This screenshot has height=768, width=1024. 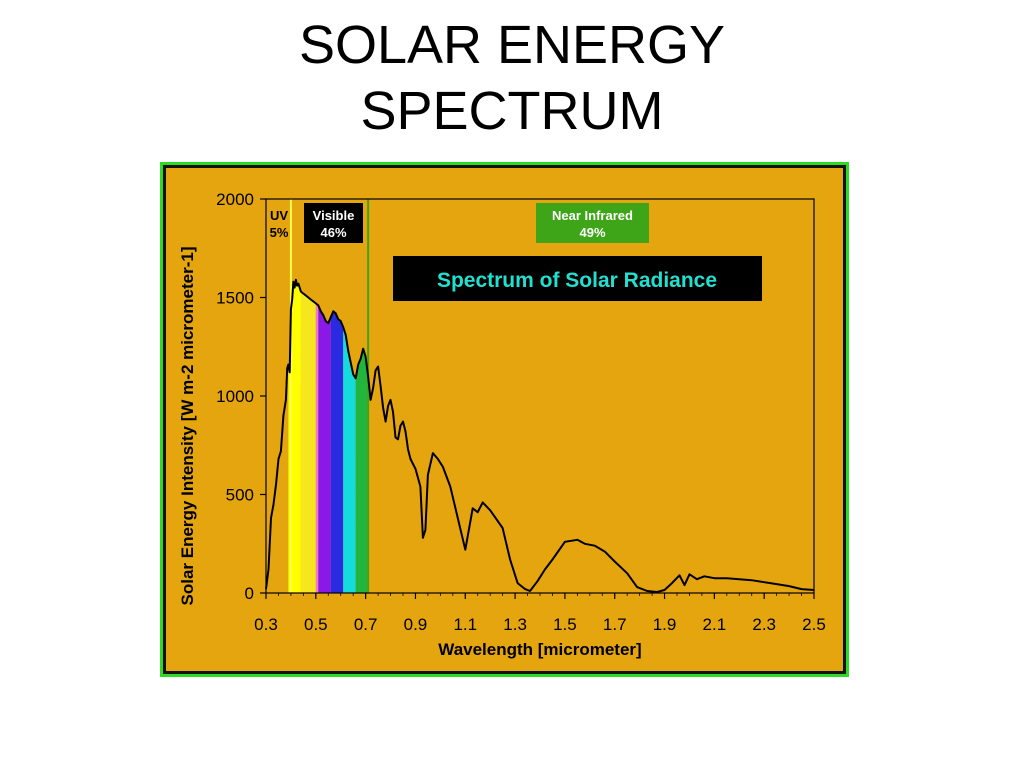 What do you see at coordinates (235, 199) in the screenshot?
I see `y-tick-label: 2000` at bounding box center [235, 199].